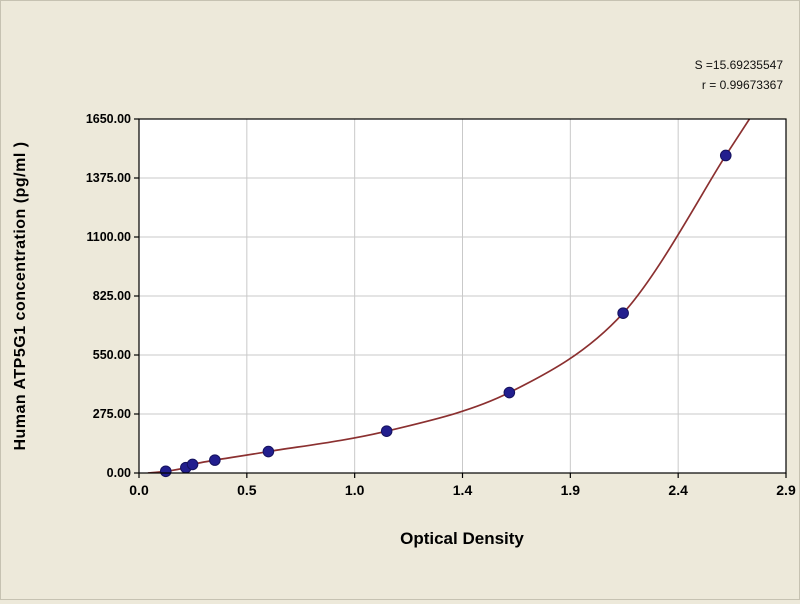  What do you see at coordinates (20, 295) in the screenshot?
I see `y-axis-title: Human ATP5G1 concentration (pg/ml )` at bounding box center [20, 295].